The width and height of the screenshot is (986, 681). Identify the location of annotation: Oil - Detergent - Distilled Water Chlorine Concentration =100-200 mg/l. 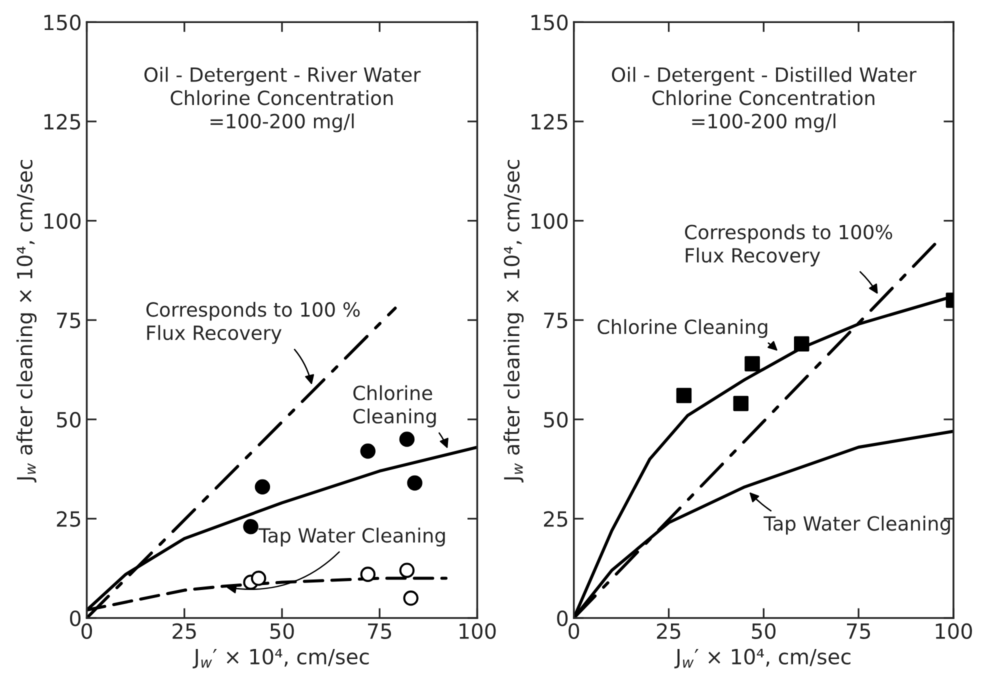
(764, 99).